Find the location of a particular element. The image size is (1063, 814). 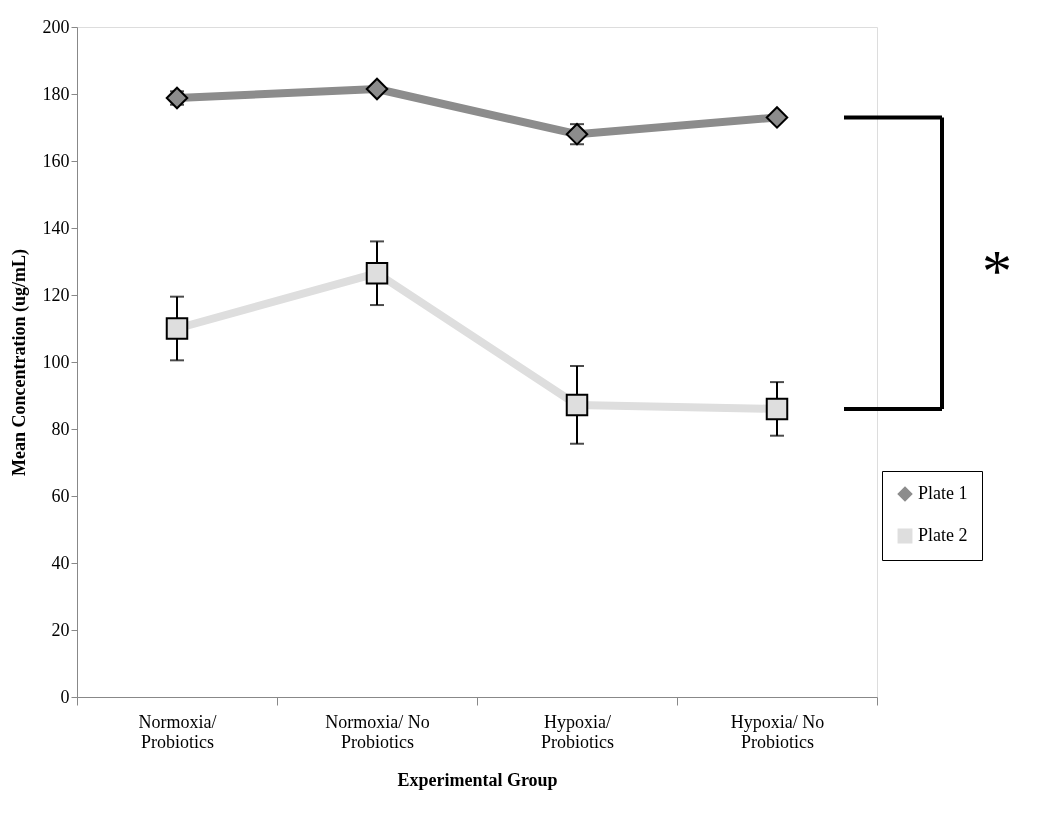

x-tick-label: Hypoxia/ No Probiotics is located at coordinates (777, 731).